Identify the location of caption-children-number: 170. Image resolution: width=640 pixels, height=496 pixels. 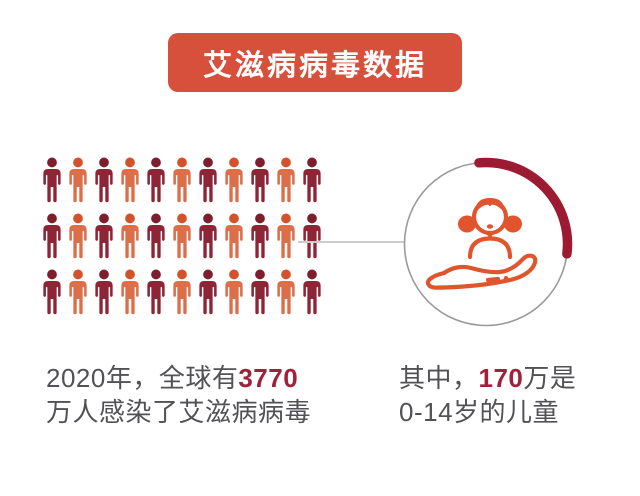
(501, 378).